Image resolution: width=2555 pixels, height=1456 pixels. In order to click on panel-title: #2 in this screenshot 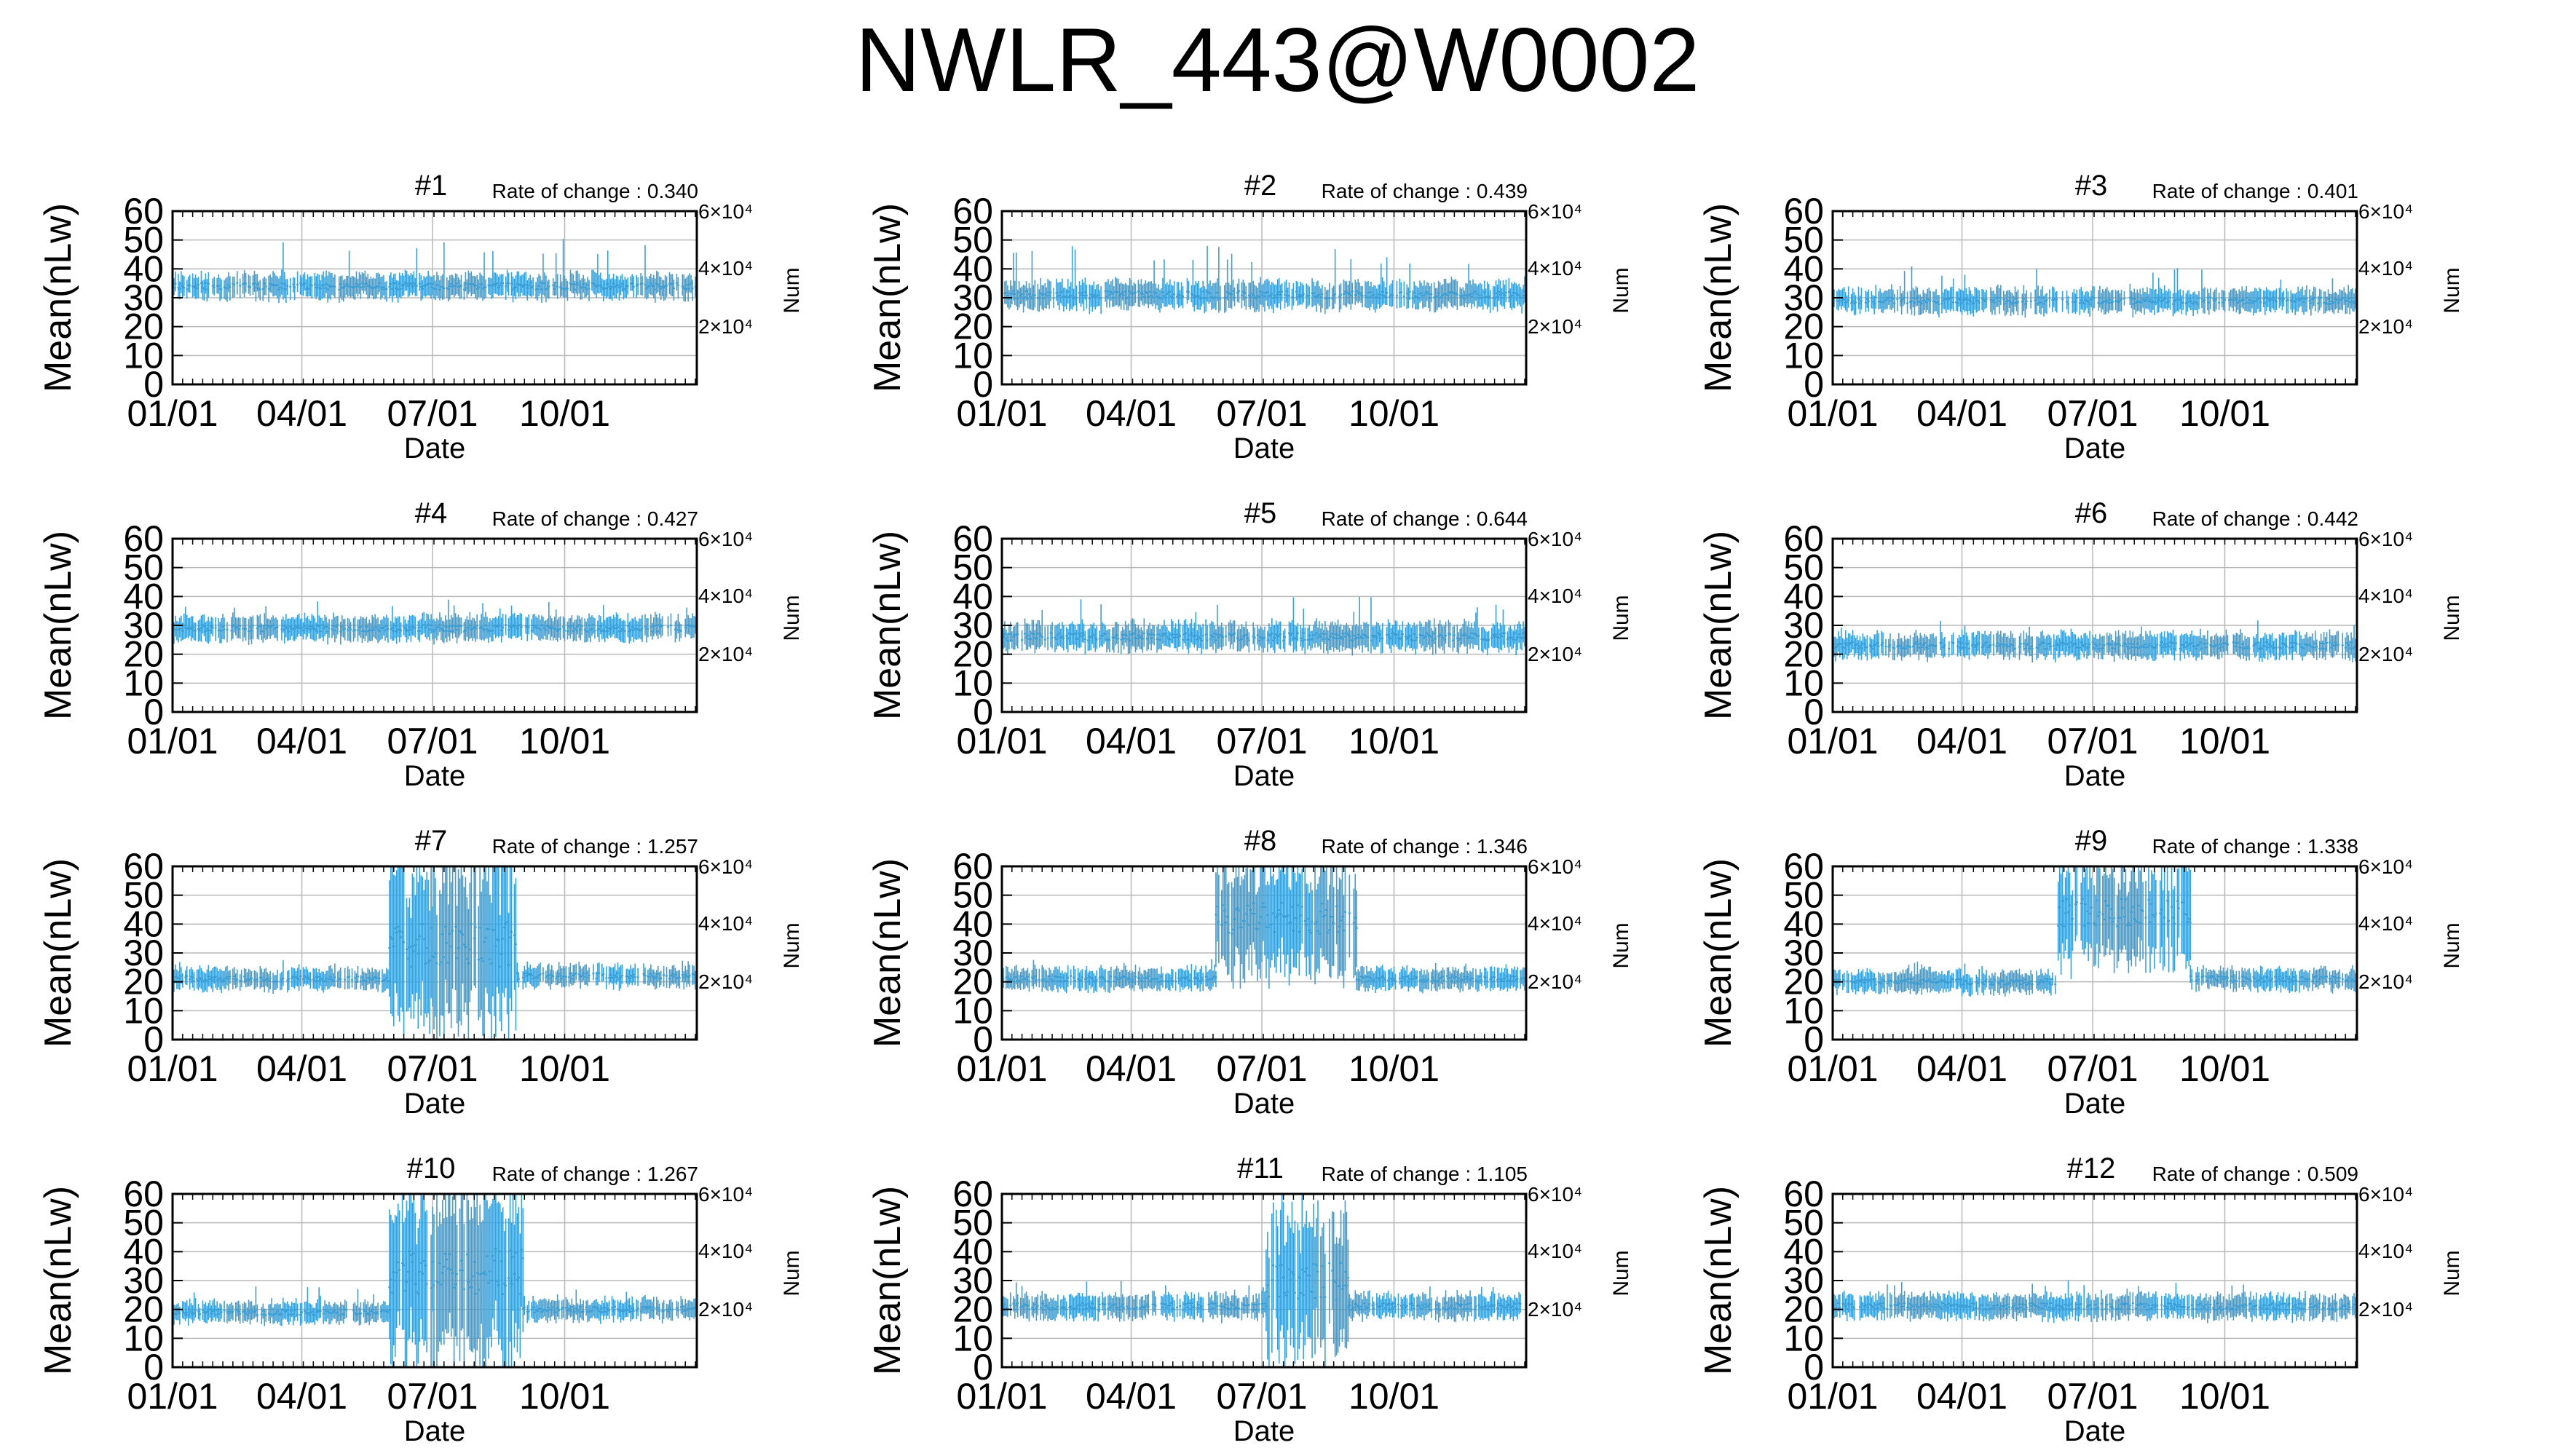, I will do `click(1260, 186)`.